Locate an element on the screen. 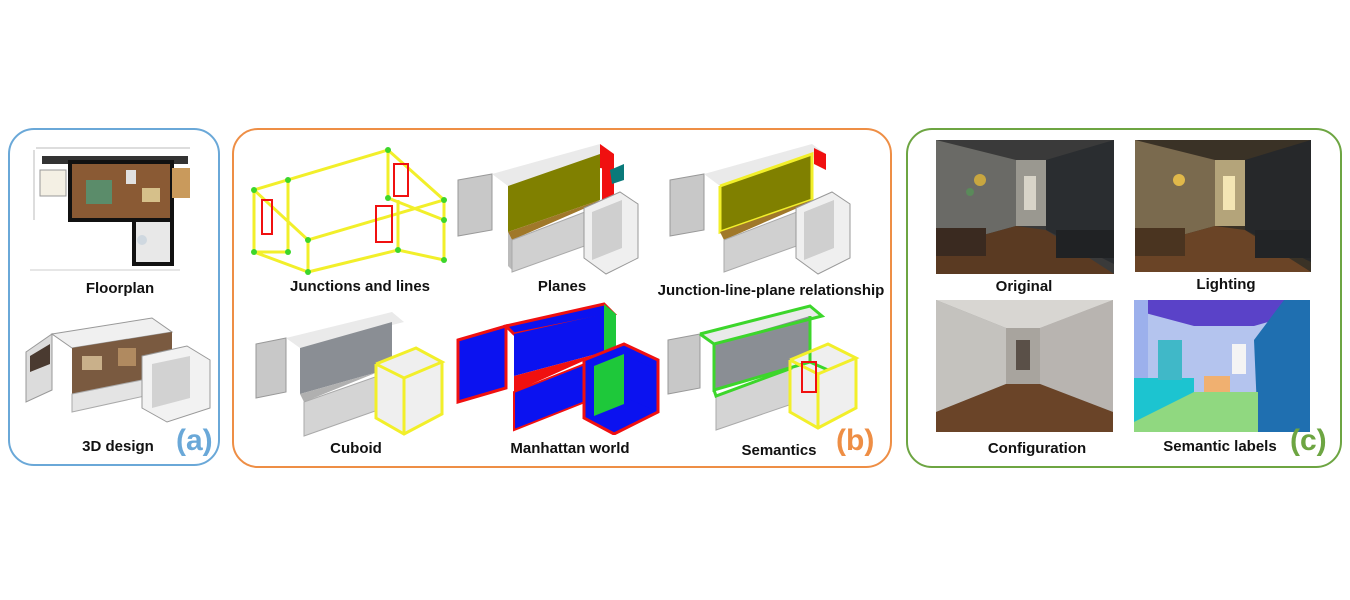 This screenshot has width=1350, height=600. cuboid-image is located at coordinates (352, 375).